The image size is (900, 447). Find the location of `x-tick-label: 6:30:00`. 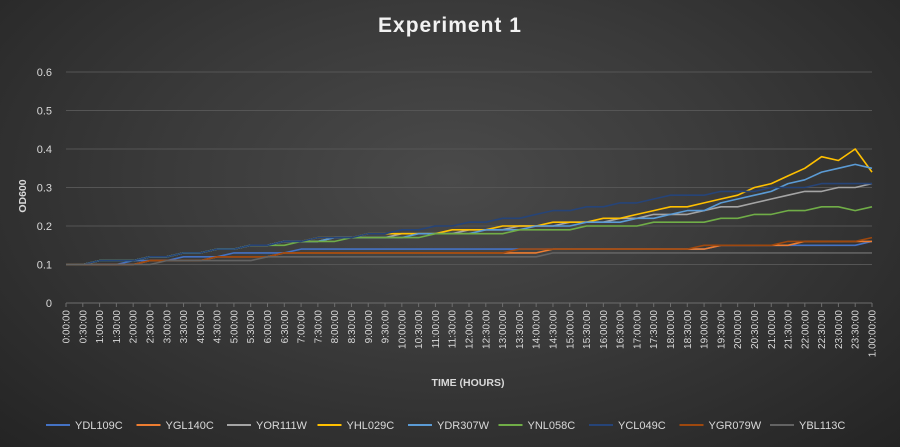

x-tick-label: 6:30:00 is located at coordinates (285, 327).